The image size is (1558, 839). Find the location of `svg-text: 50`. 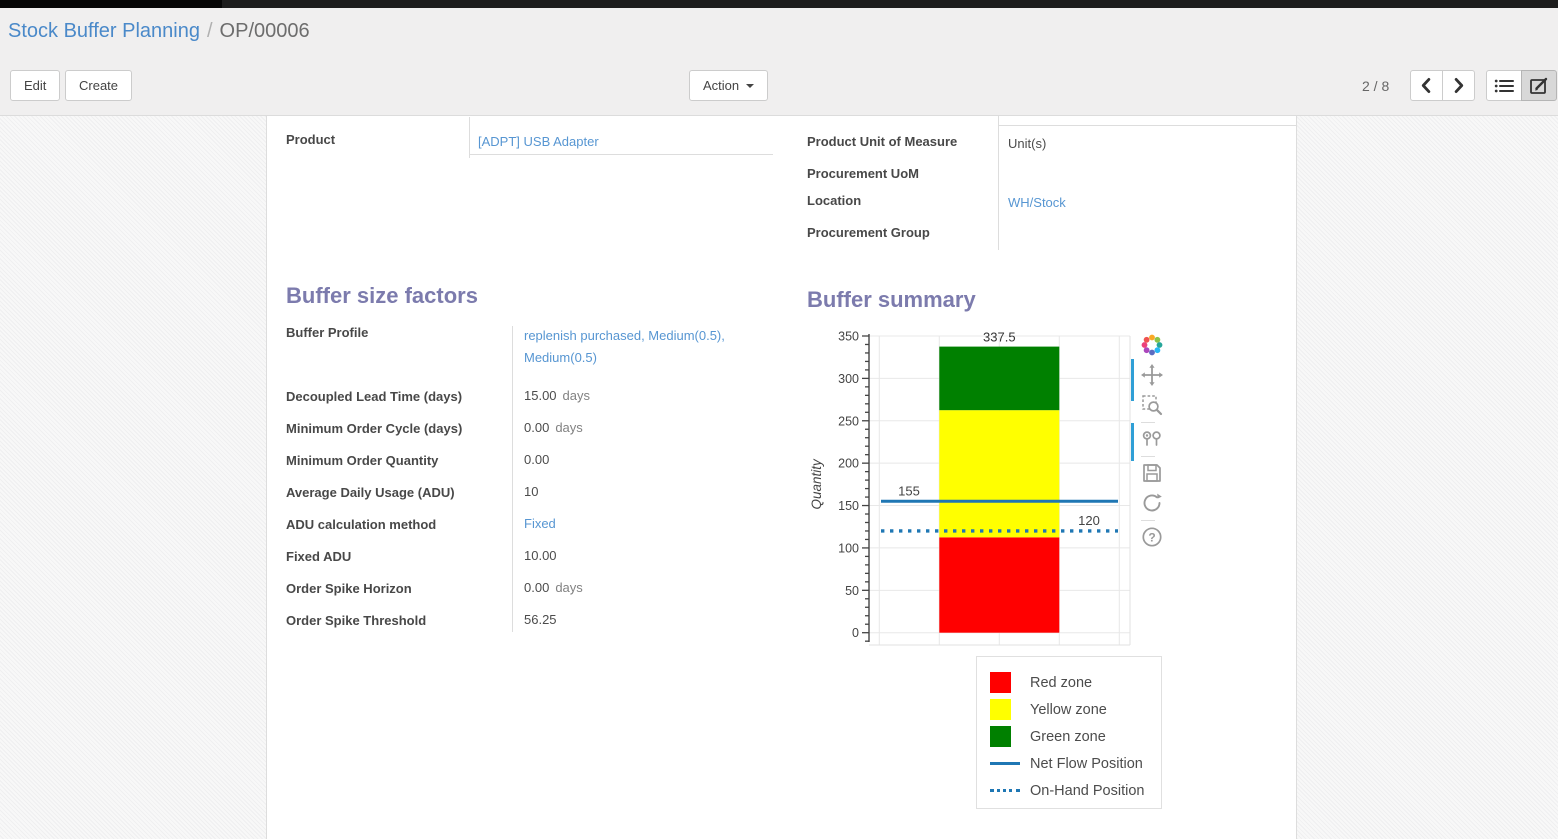

svg-text: 50 is located at coordinates (852, 591).